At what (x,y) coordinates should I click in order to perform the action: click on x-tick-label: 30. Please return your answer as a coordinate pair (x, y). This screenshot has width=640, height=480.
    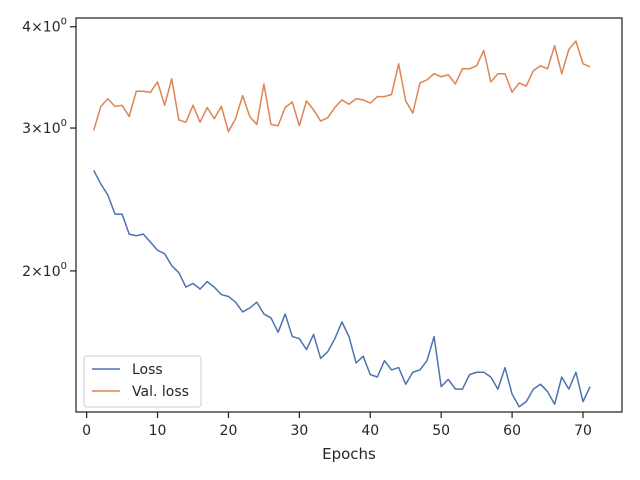
    Looking at the image, I should click on (299, 431).